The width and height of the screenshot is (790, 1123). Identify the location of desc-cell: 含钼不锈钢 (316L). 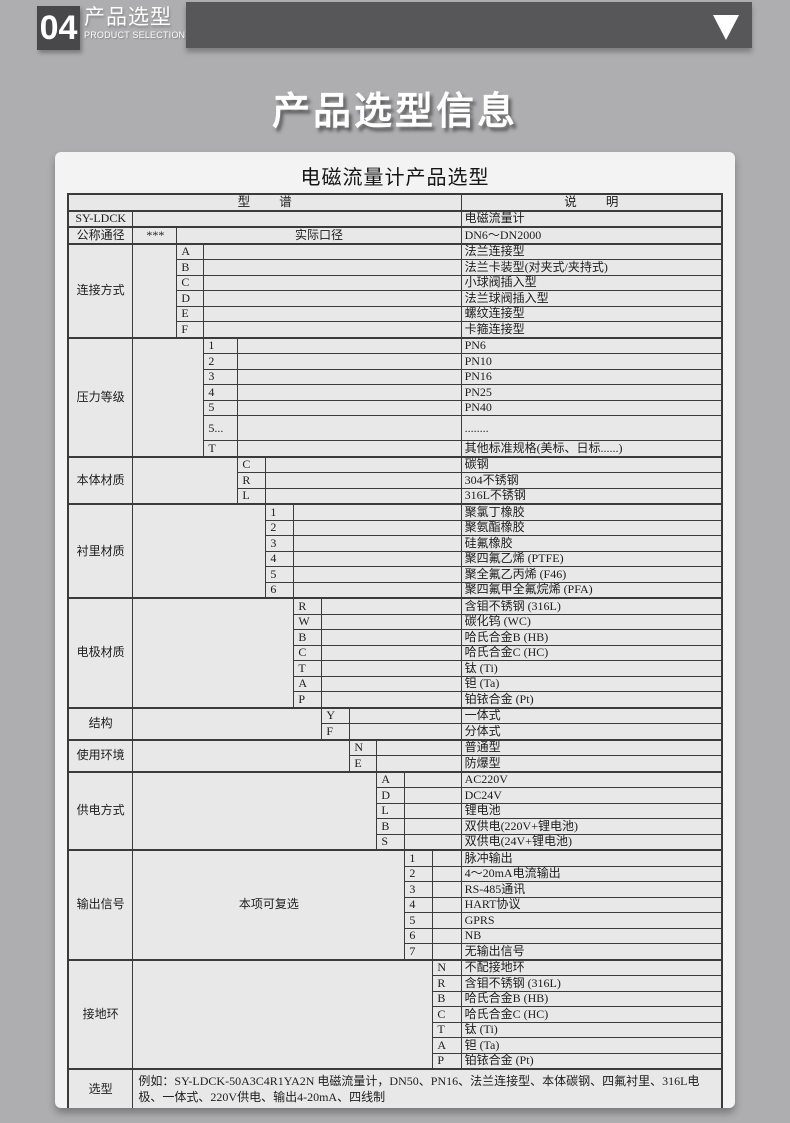
(591, 983).